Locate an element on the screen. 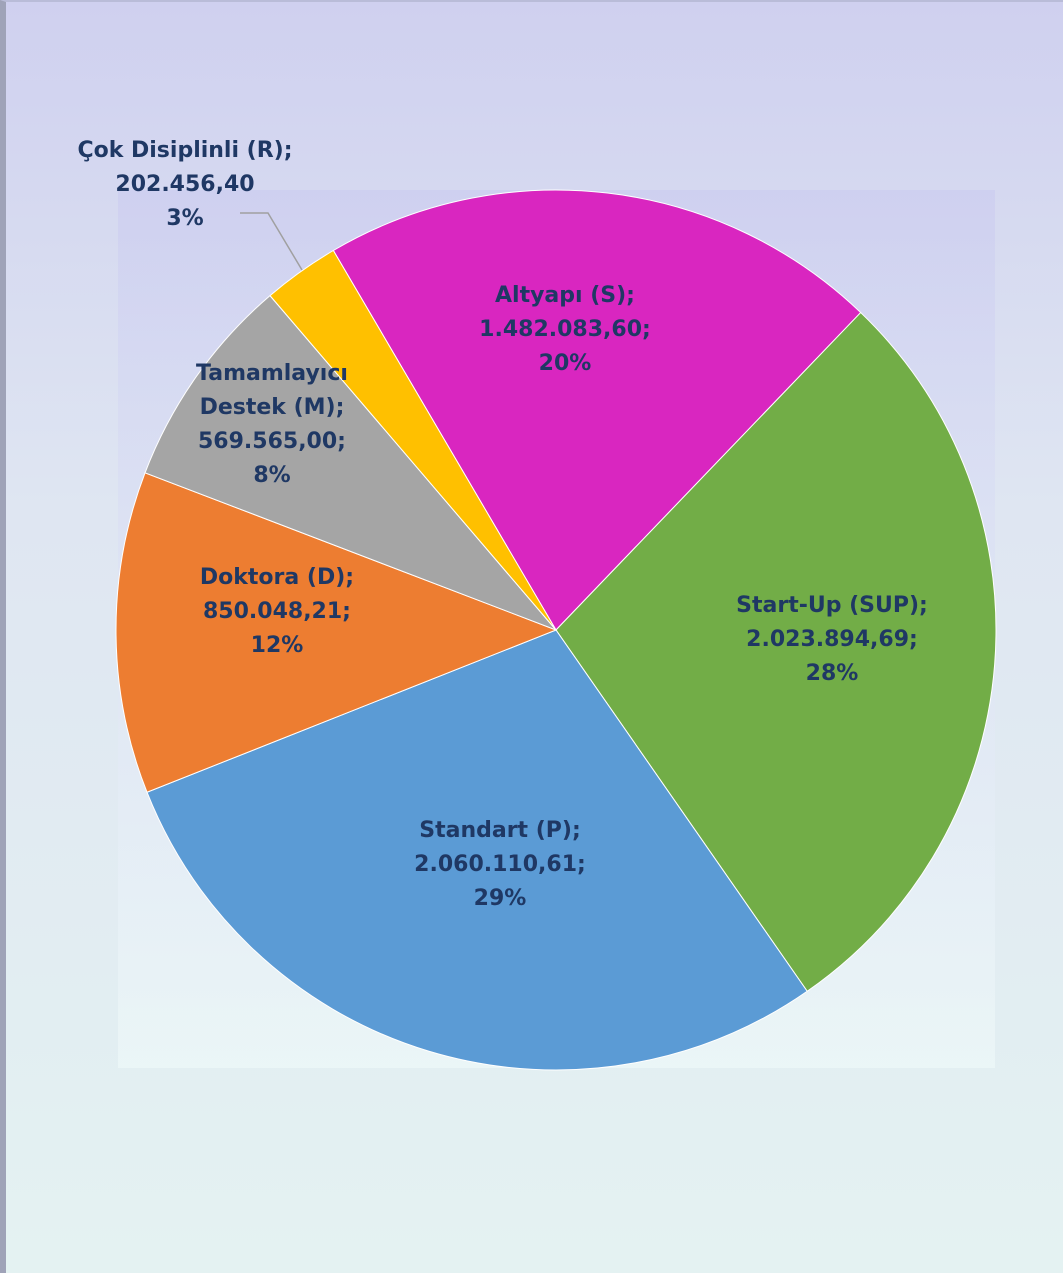  label-line: 2.060.110,61; is located at coordinates (500, 864).